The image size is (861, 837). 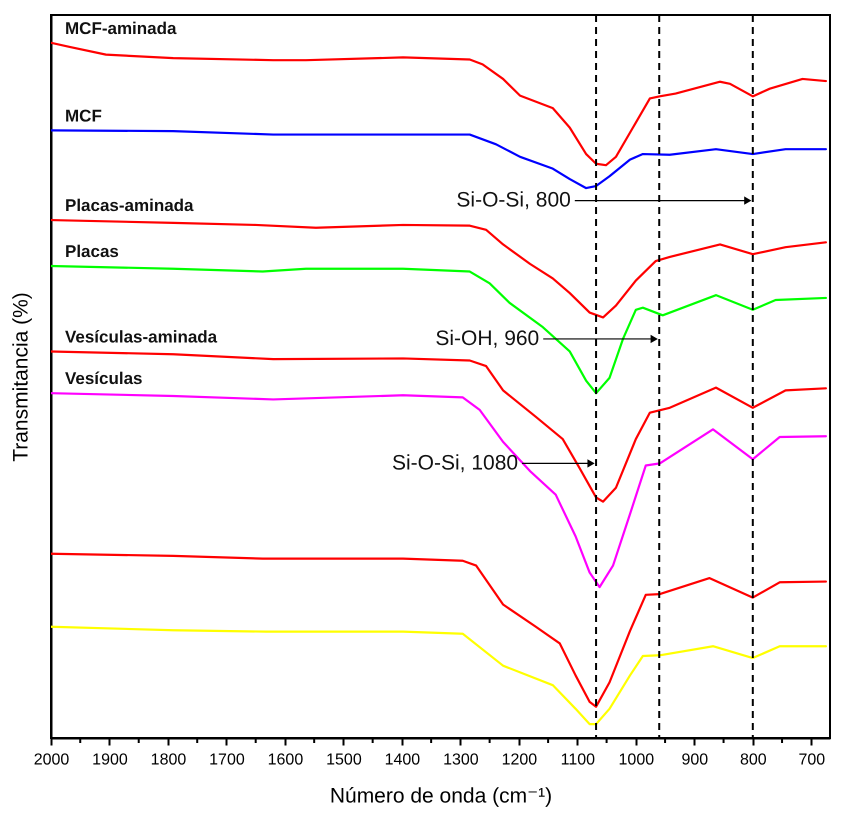 What do you see at coordinates (402, 760) in the screenshot?
I see `x-tick-label: 1400` at bounding box center [402, 760].